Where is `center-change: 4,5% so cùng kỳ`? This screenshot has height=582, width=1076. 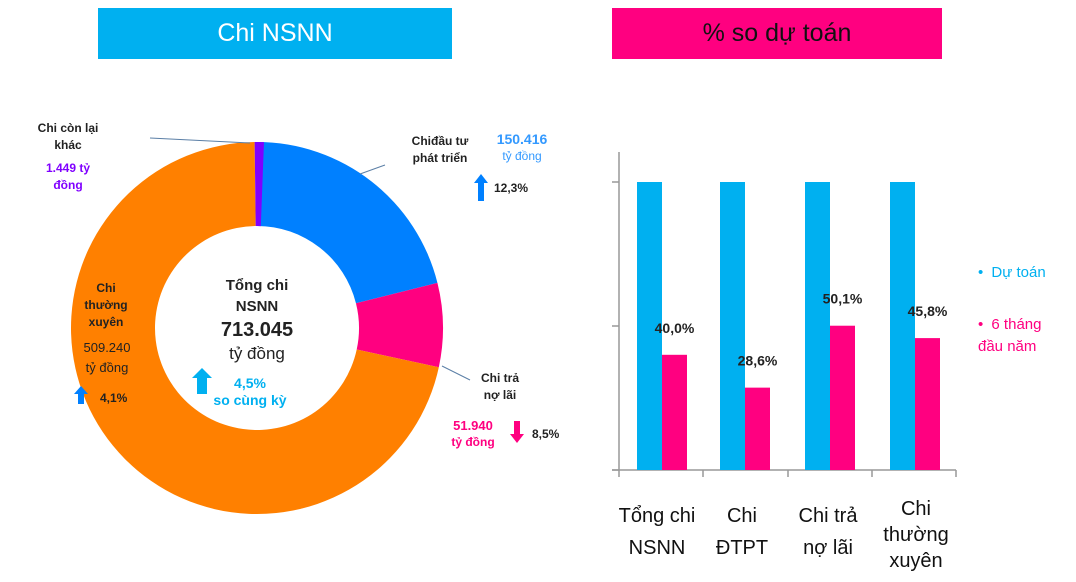
center-change: 4,5% so cùng kỳ is located at coordinates (250, 392).